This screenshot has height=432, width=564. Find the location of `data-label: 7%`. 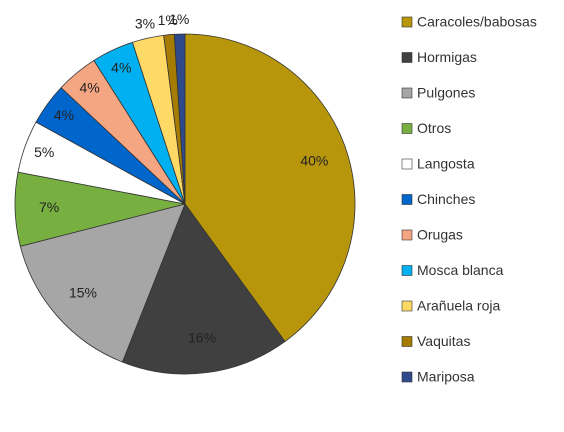

data-label: 7% is located at coordinates (49, 207).